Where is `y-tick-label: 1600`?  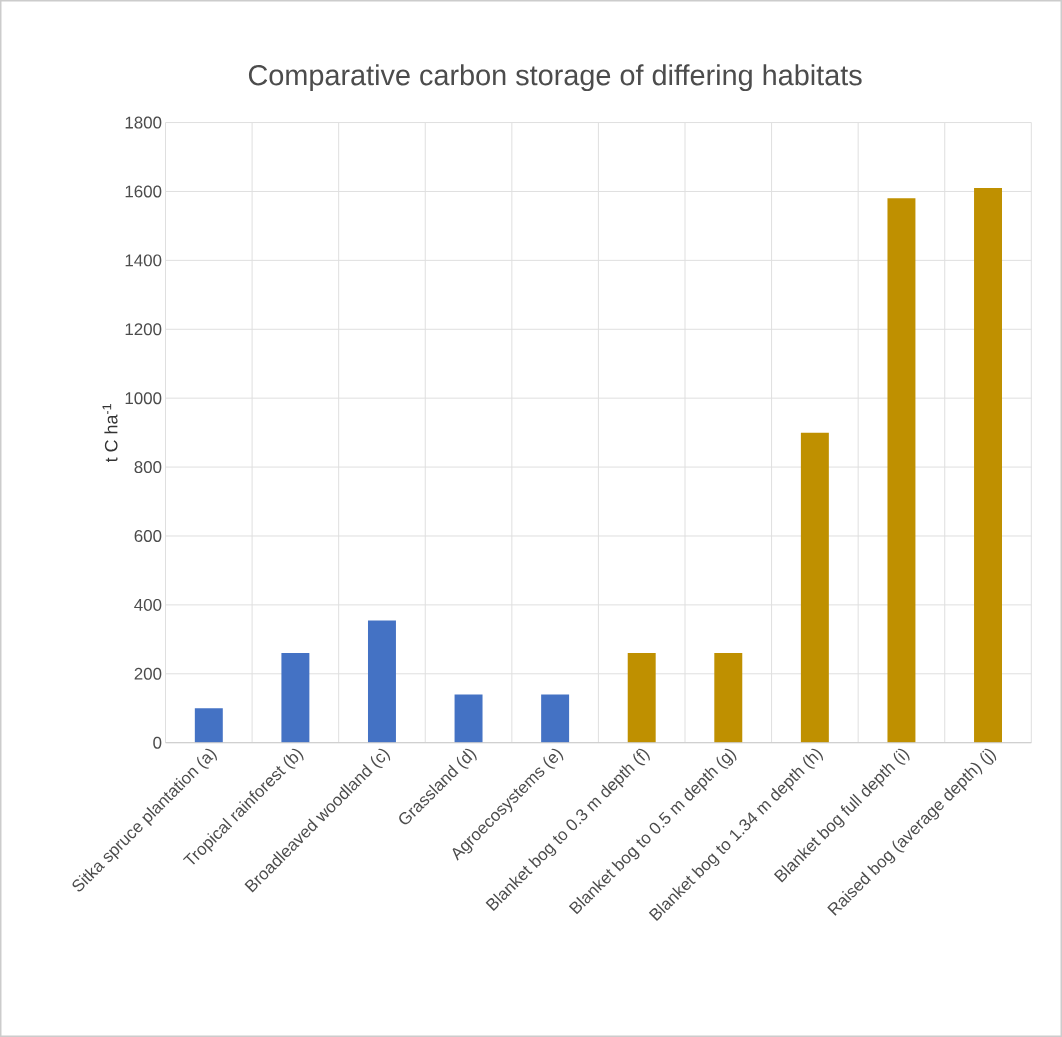
y-tick-label: 1600 is located at coordinates (143, 191).